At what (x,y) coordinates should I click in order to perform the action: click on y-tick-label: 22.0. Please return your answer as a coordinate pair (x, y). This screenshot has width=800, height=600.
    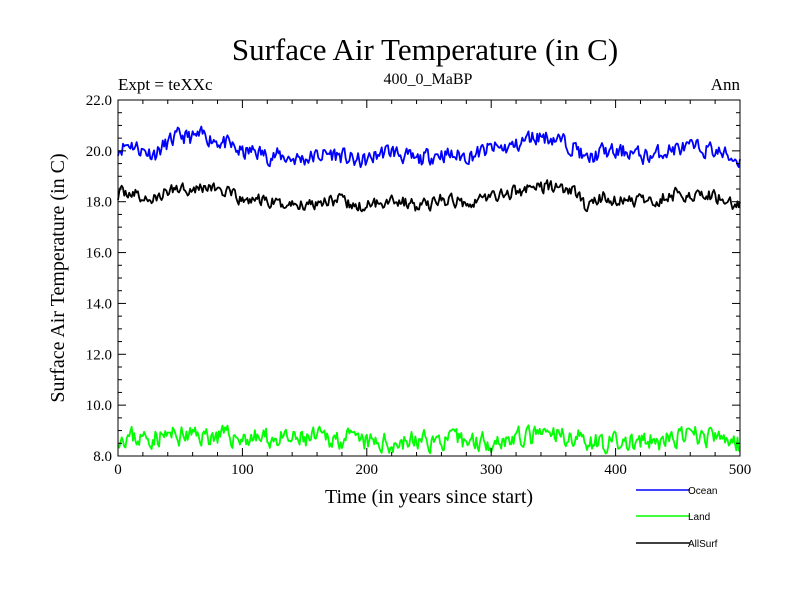
    Looking at the image, I should click on (99, 101).